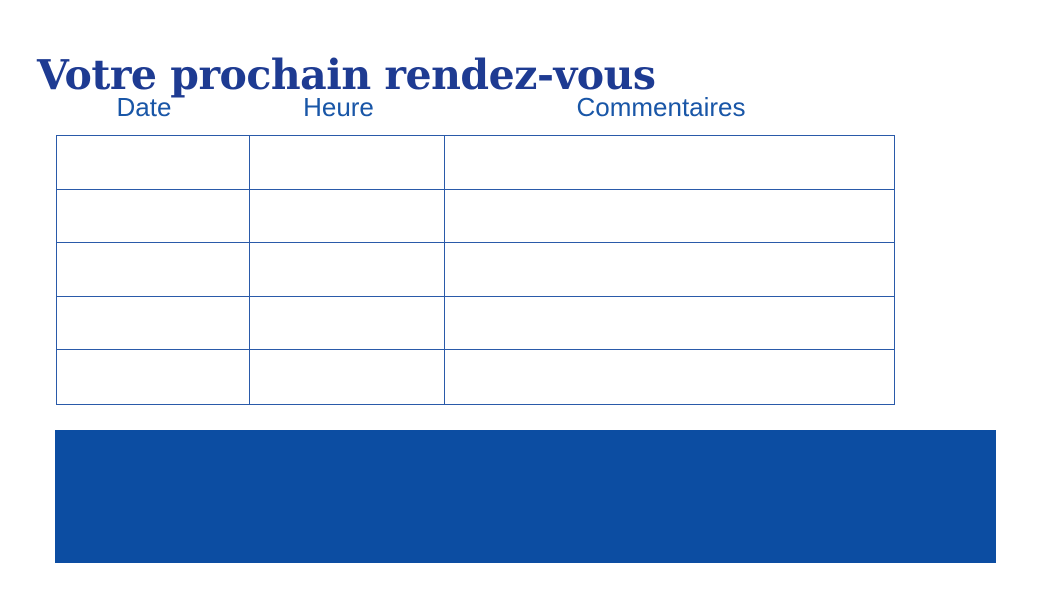 Image resolution: width=1050 pixels, height=600 pixels. I want to click on page-title: Votre prochain rendez-vous, so click(346, 75).